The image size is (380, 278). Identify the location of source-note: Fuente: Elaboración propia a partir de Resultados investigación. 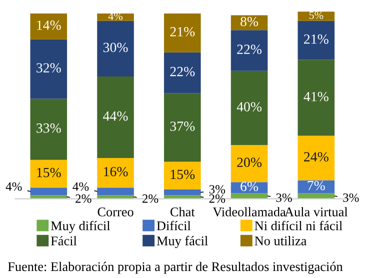
(175, 268).